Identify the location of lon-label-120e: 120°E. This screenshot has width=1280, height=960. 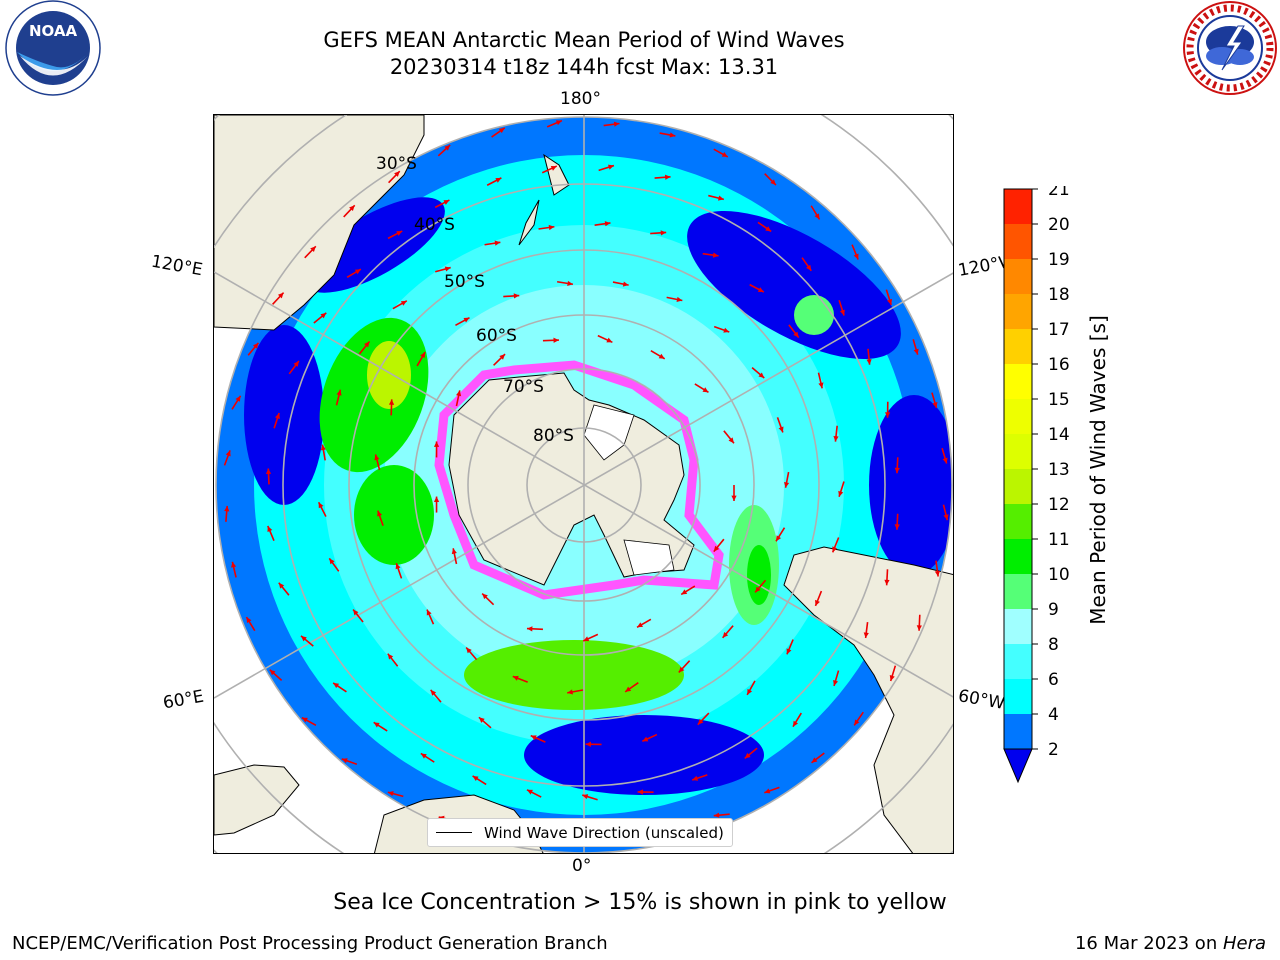
(177, 266).